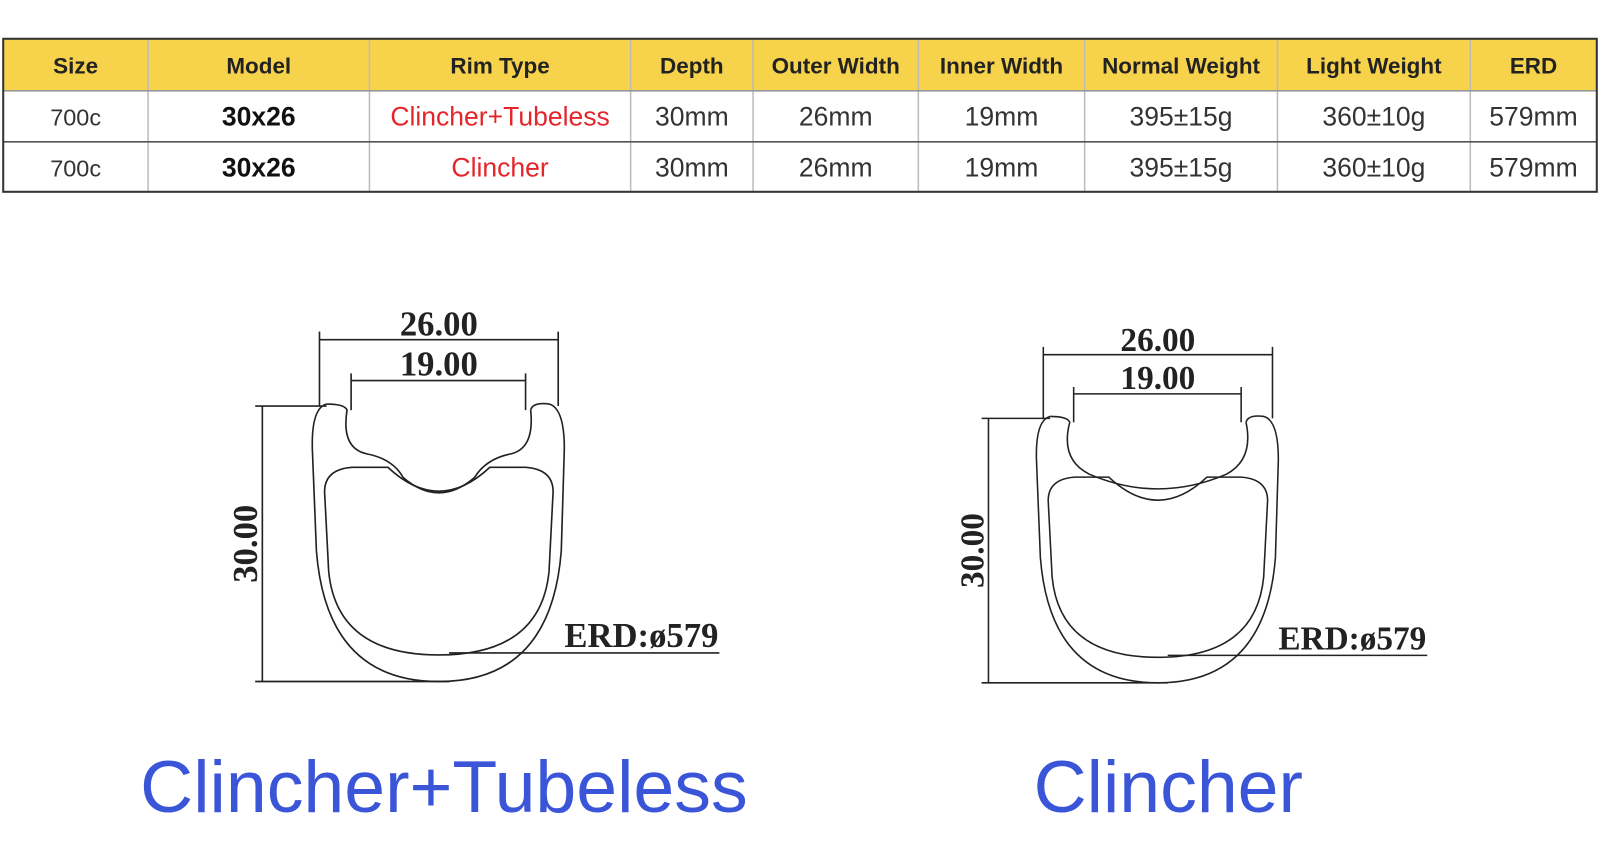 The width and height of the screenshot is (1600, 858). Describe the element at coordinates (1533, 65) in the screenshot. I see `header-cell: ERD` at that location.